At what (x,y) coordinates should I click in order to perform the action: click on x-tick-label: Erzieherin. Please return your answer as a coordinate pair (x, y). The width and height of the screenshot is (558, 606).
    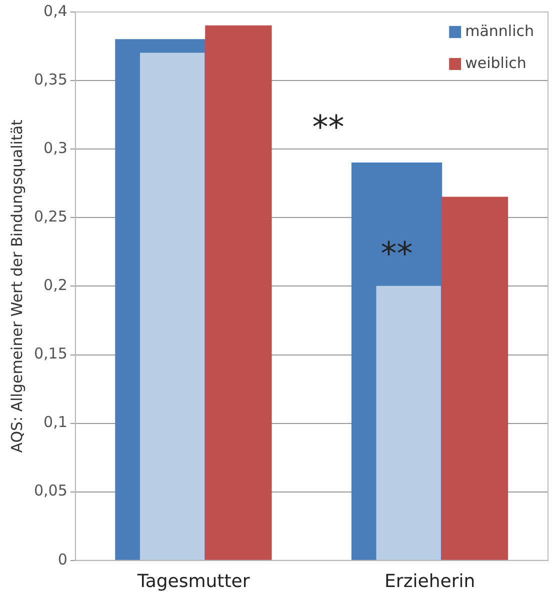
    Looking at the image, I should click on (430, 581).